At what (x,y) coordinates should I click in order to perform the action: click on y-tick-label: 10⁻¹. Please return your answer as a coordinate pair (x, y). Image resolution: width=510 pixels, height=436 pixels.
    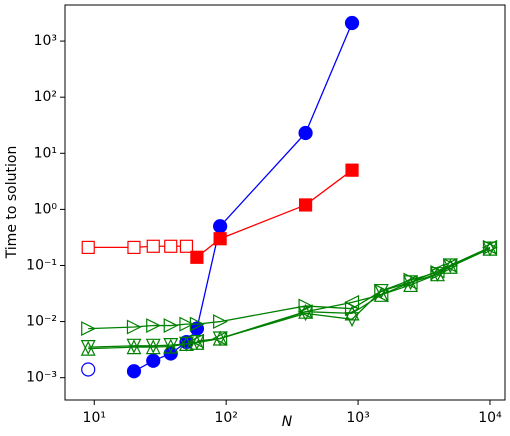
    Looking at the image, I should click on (41, 265).